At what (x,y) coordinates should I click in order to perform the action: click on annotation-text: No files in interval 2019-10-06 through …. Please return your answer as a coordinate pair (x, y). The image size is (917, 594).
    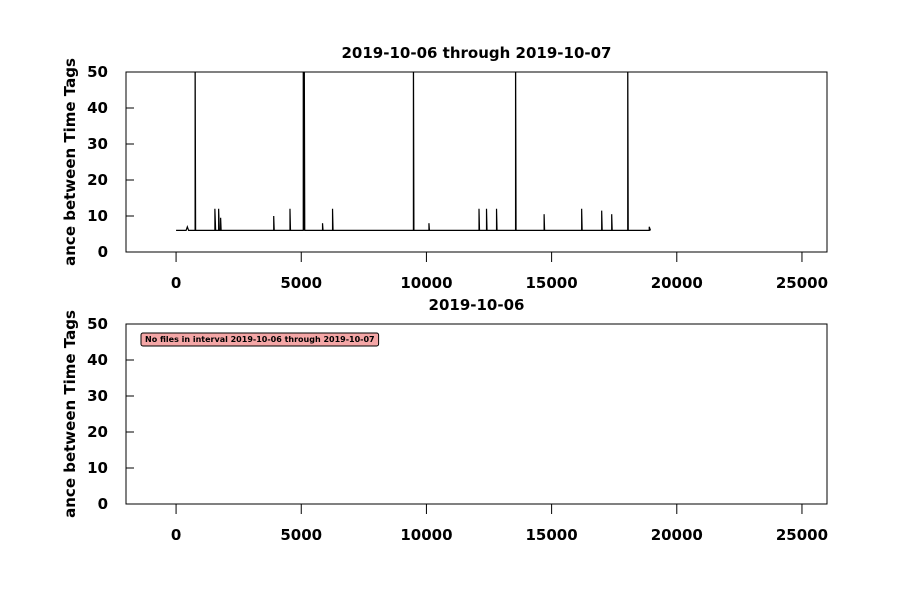
    Looking at the image, I should click on (260, 339).